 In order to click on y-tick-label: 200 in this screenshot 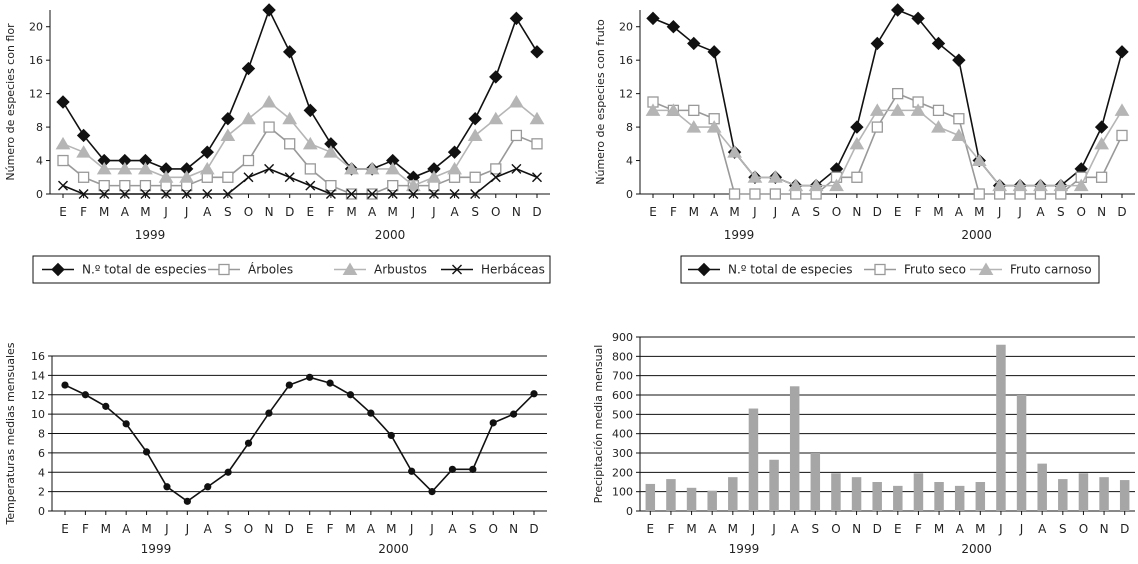, I will do `click(622, 472)`.